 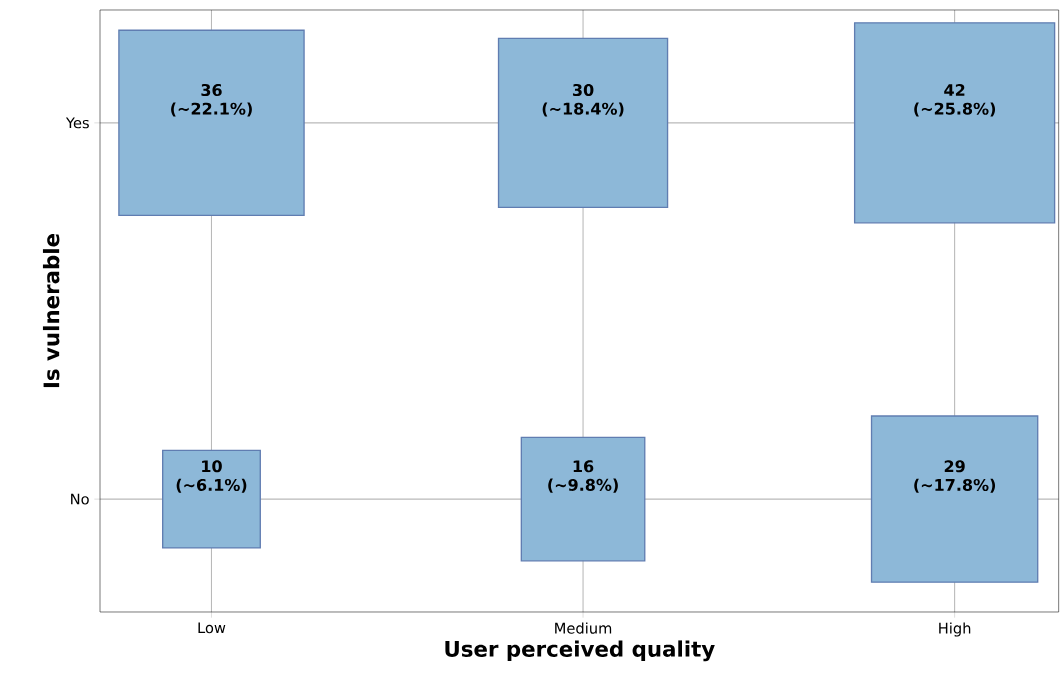 I want to click on data-label: 36, so click(x=211, y=90).